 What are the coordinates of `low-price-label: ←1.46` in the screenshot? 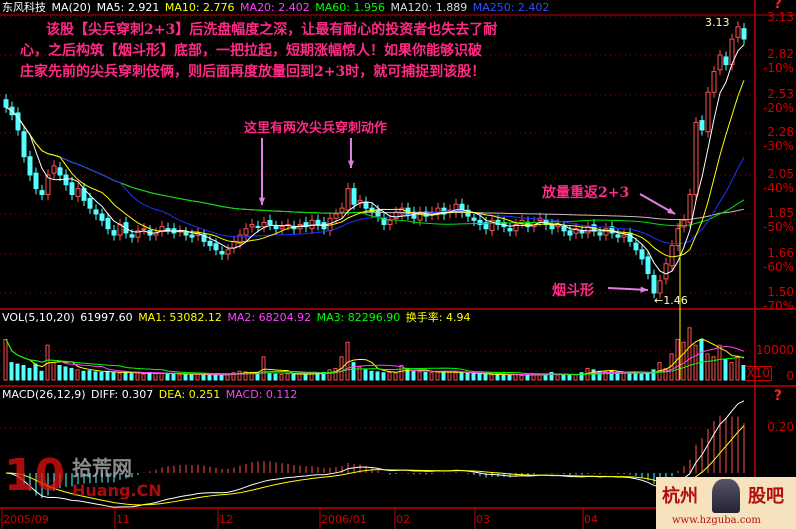 It's located at (671, 300).